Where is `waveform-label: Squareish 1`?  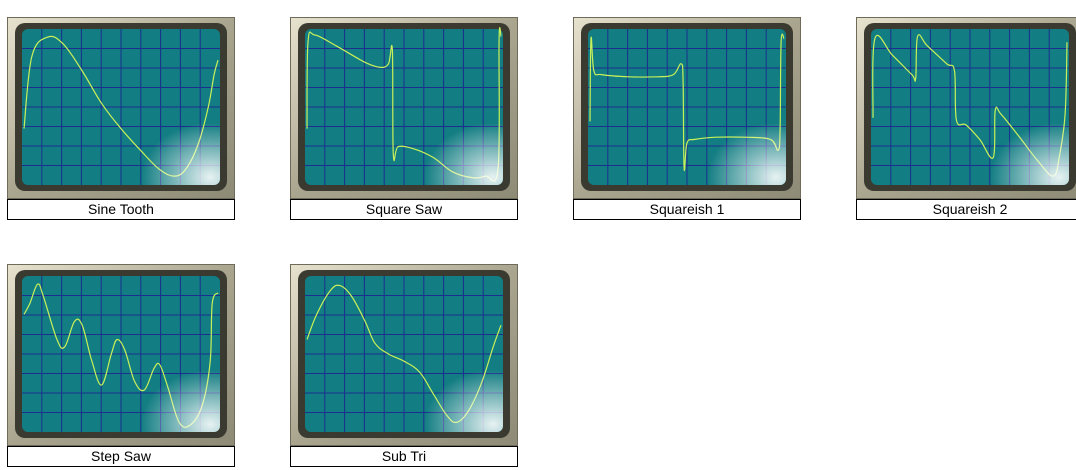 waveform-label: Squareish 1 is located at coordinates (687, 209).